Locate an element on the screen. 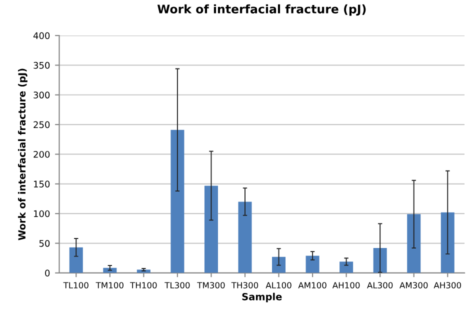 The width and height of the screenshot is (474, 323). y-tick-label: 200 is located at coordinates (42, 154).